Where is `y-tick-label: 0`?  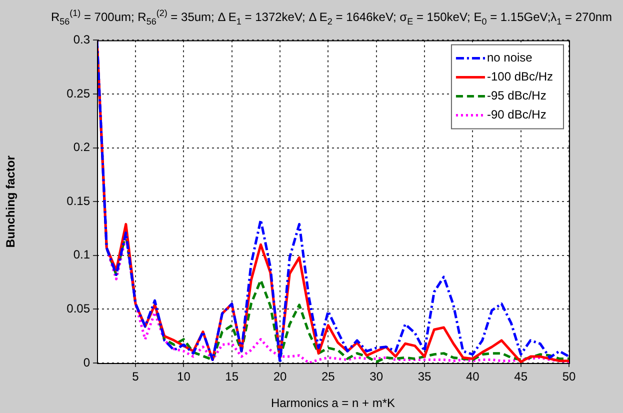 y-tick-label: 0 is located at coordinates (86, 362).